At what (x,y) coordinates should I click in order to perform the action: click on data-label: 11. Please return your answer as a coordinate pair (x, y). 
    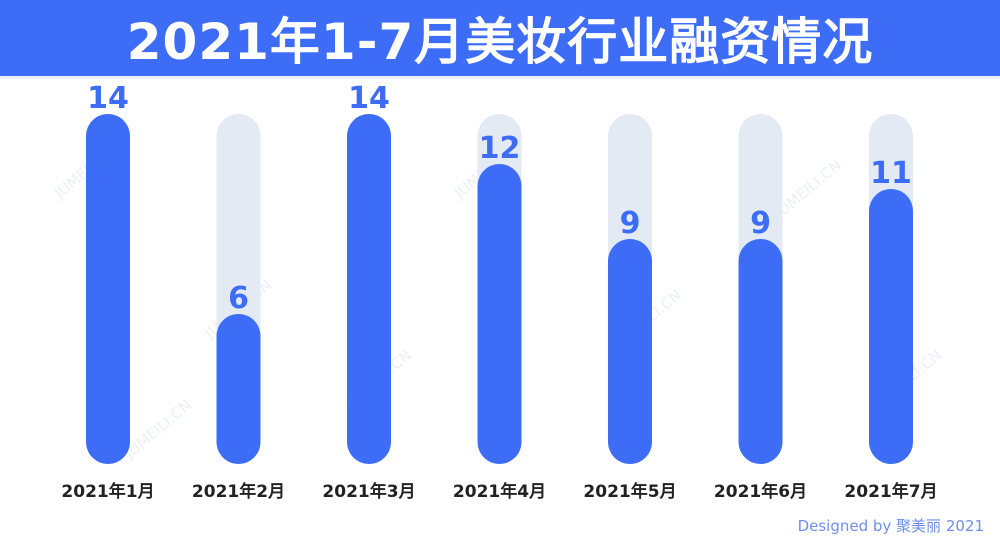
    Looking at the image, I should click on (891, 173).